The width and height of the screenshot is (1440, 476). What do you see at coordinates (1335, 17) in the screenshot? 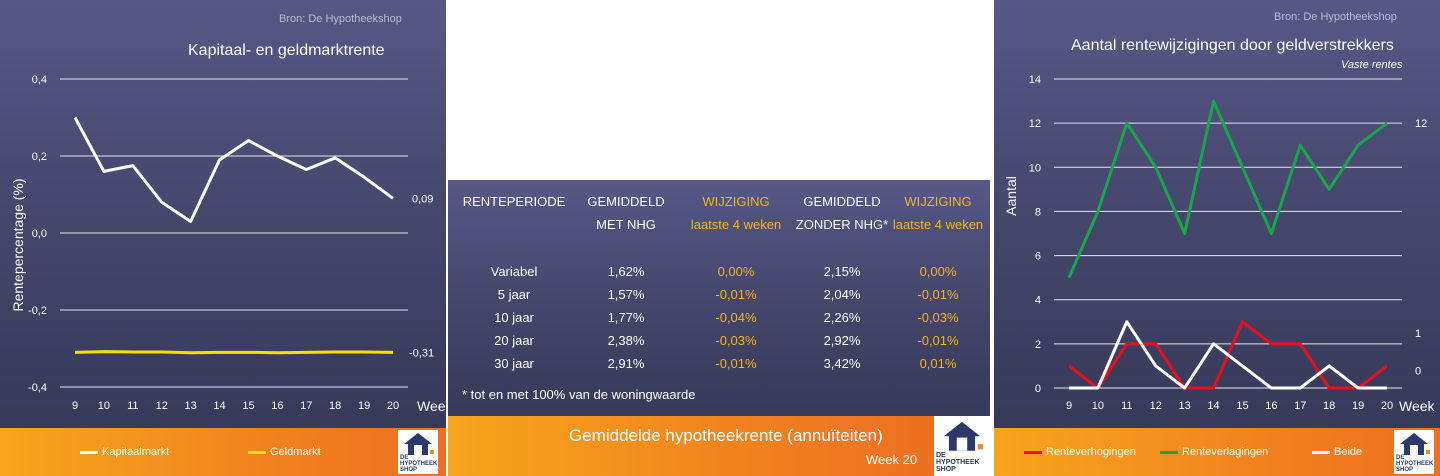
I see `right-source-label: Bron: De Hypotheekshop` at bounding box center [1335, 17].